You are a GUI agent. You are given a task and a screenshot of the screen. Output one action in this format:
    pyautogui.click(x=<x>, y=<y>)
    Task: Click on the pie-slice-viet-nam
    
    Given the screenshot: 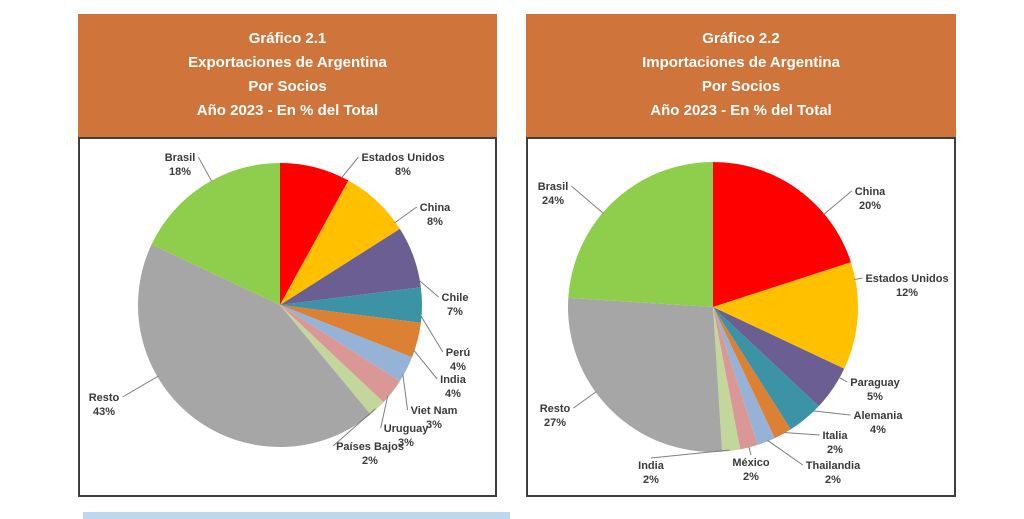 What is the action you would take?
    pyautogui.click(x=346, y=343)
    